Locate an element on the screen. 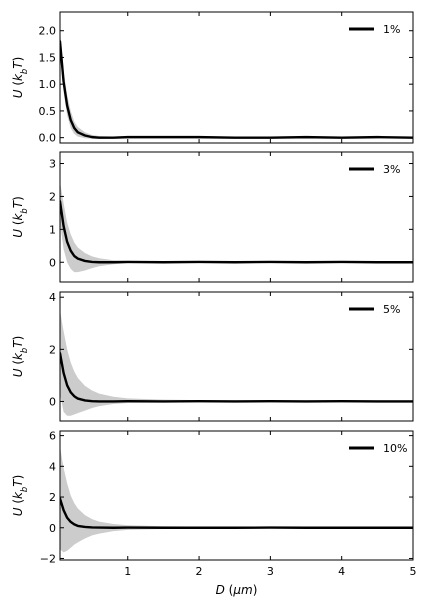  legend: 1% is located at coordinates (374, 29).